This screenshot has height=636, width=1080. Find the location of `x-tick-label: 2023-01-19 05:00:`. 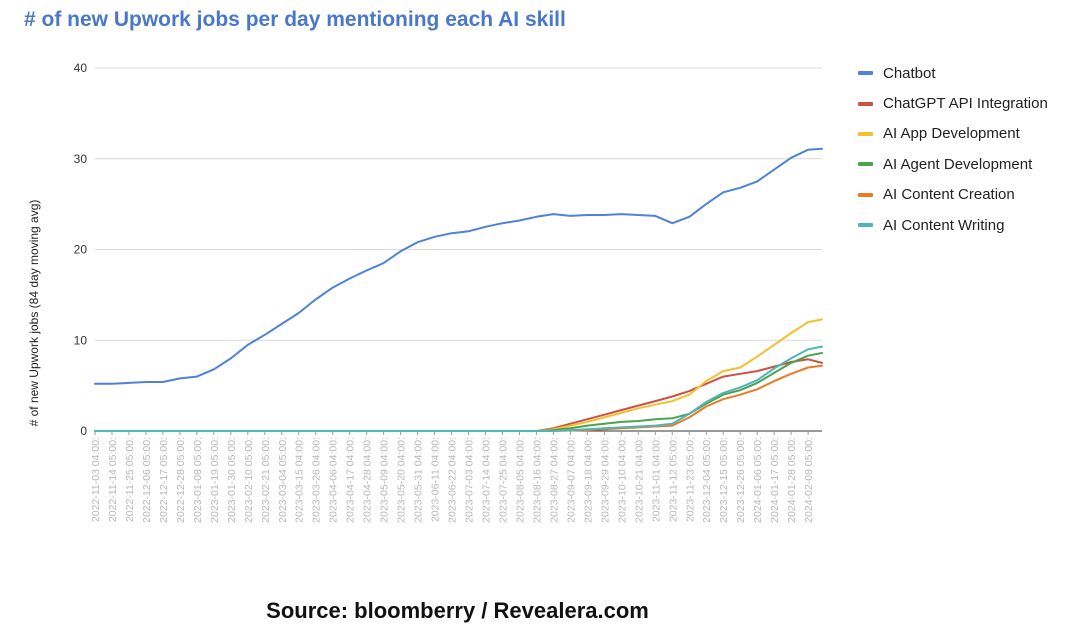

x-tick-label: 2023-01-19 05:00: is located at coordinates (215, 480).